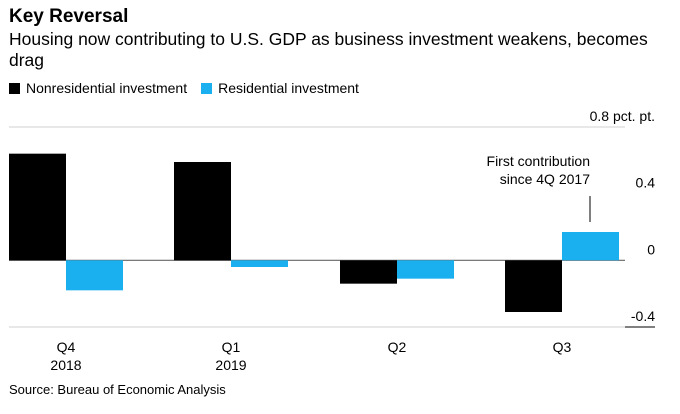 The image size is (680, 414). What do you see at coordinates (545, 179) in the screenshot?
I see `annotation-text-line2: since 4Q 2017` at bounding box center [545, 179].